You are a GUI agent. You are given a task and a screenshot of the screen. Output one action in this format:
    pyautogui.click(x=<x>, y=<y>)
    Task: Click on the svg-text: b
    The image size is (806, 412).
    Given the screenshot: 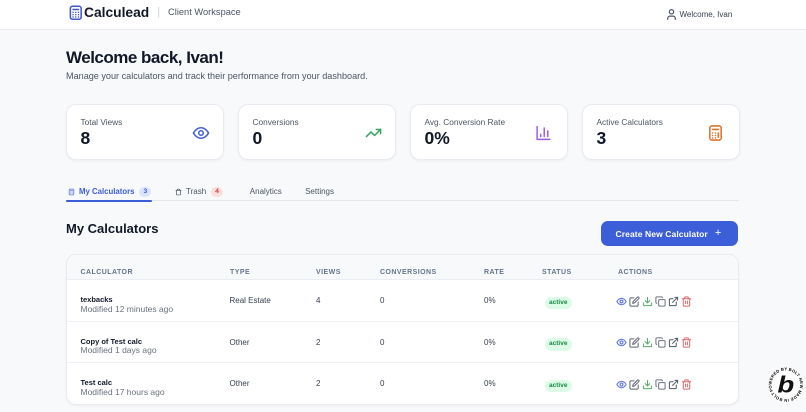 What is the action you would take?
    pyautogui.click(x=786, y=385)
    